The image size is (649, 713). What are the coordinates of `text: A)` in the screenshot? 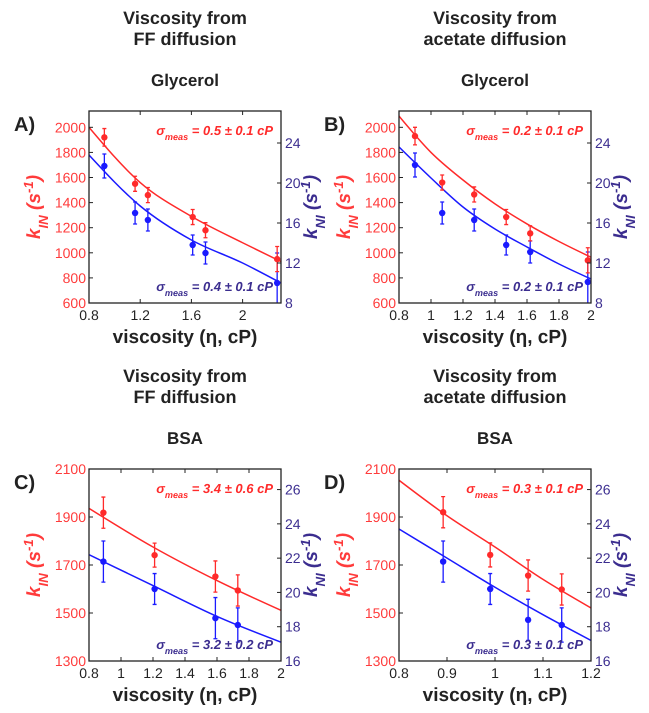 It's located at (25, 125).